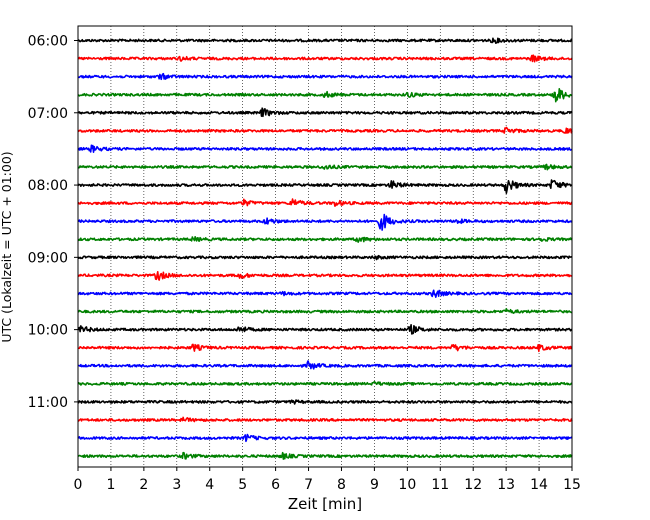 The width and height of the screenshot is (650, 520). Describe the element at coordinates (327, 480) in the screenshot. I see `x-axis-ticks: 0 1 2 3 4 5 6 7 8 9 10 11 12 13 14 15` at that location.